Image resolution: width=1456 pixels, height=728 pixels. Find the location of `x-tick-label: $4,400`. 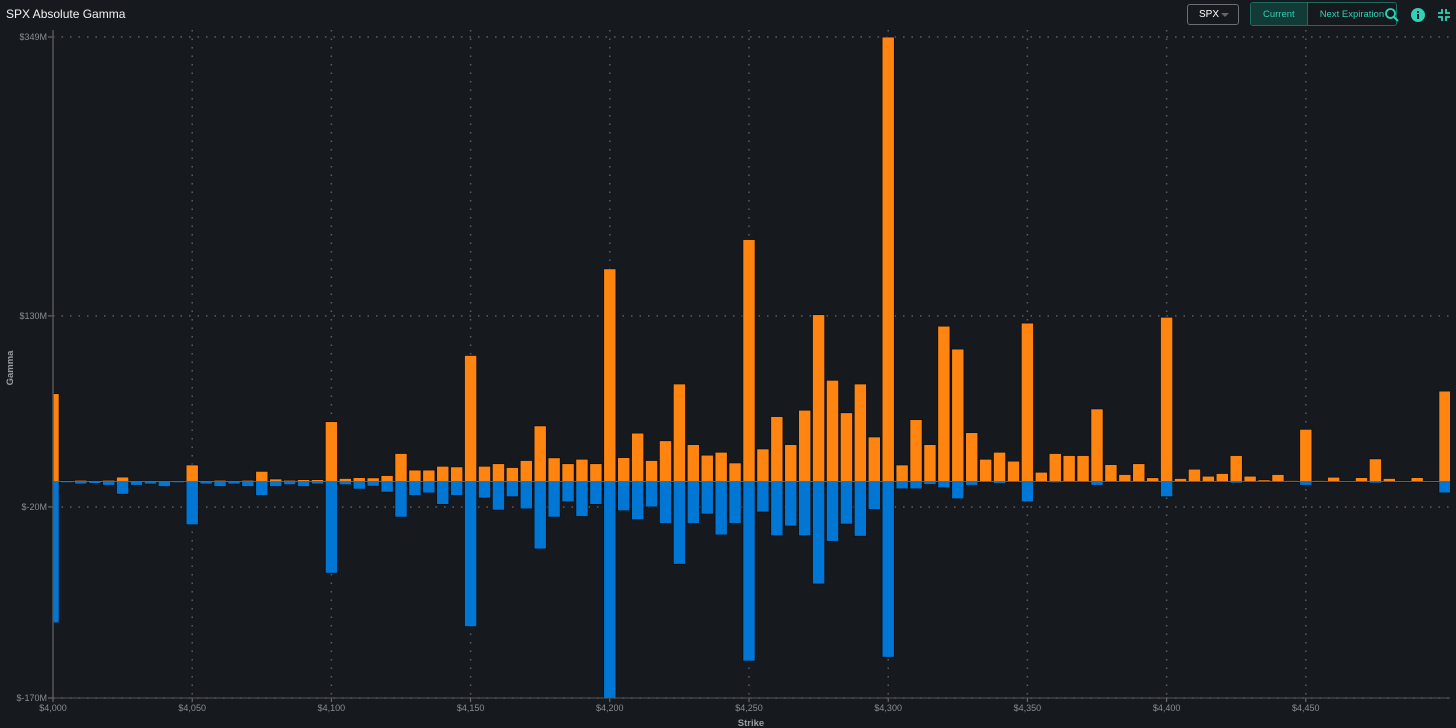

x-tick-label: $4,400 is located at coordinates (1167, 708).